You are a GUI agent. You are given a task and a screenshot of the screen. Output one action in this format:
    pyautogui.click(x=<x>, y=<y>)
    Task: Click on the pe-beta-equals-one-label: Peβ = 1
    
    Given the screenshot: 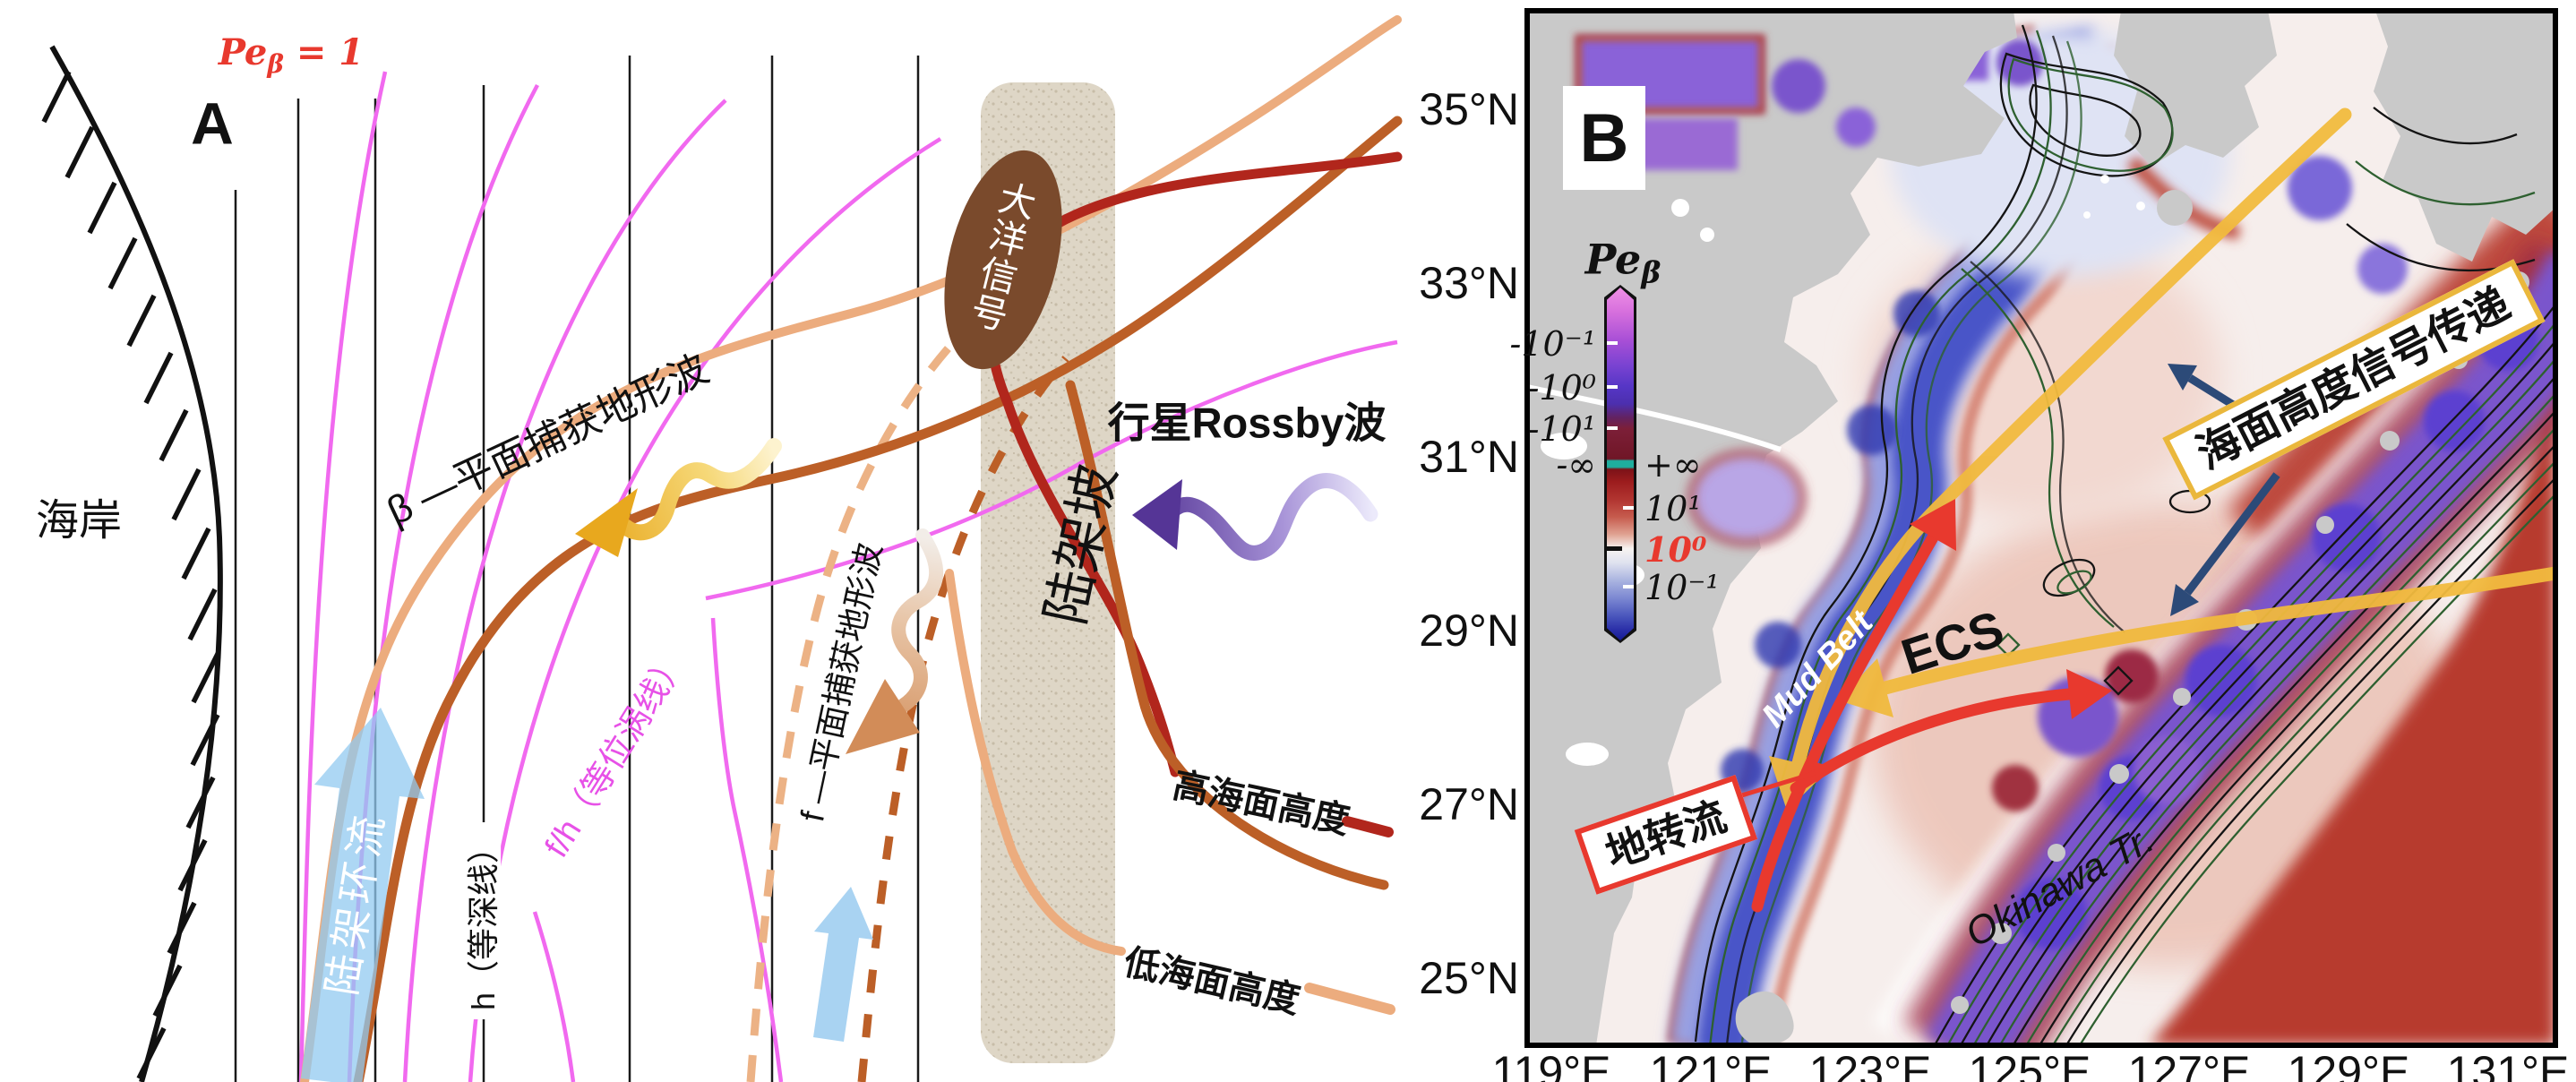 What is the action you would take?
    pyautogui.click(x=291, y=54)
    